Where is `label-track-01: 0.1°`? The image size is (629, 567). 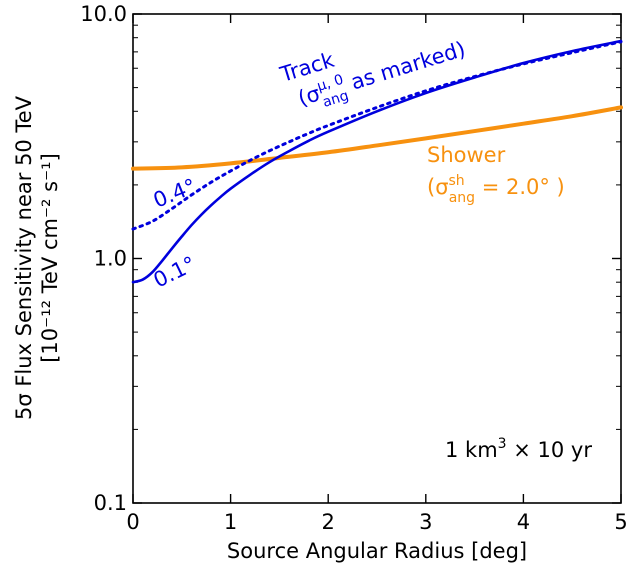
label-track-01: 0.1° is located at coordinates (175, 272).